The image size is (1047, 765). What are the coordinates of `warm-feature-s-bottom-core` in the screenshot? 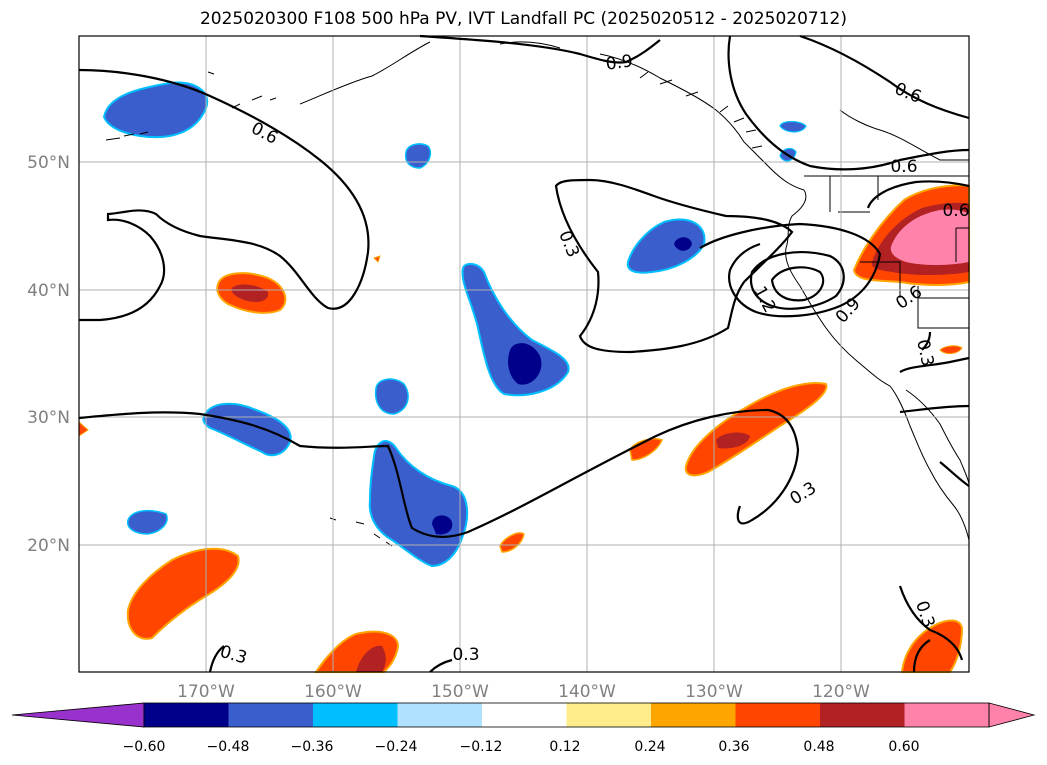 It's located at (371, 658).